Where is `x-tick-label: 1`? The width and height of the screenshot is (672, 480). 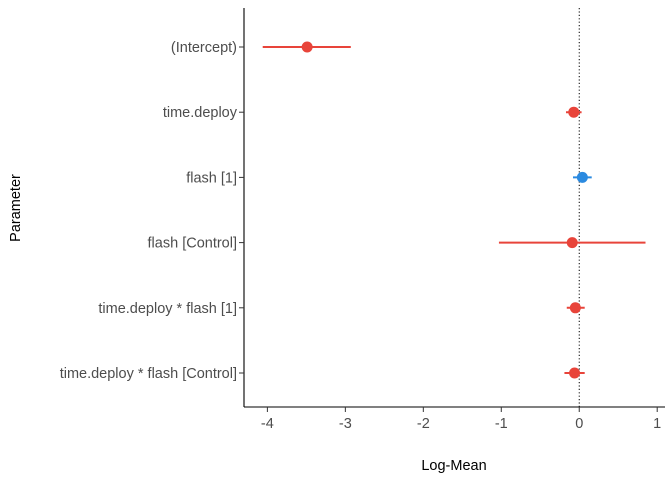
x-tick-label: 1 is located at coordinates (657, 424).